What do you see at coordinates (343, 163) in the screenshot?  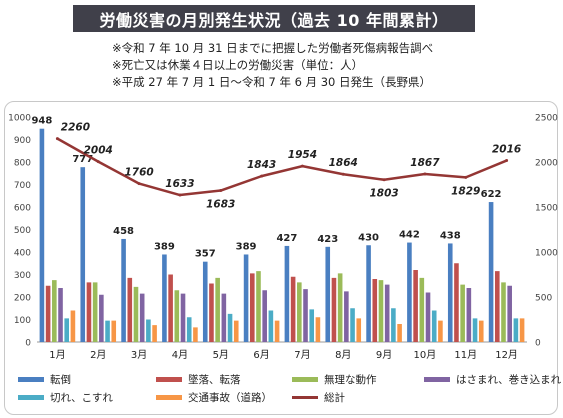 I see `total-value-label: 1864` at bounding box center [343, 163].